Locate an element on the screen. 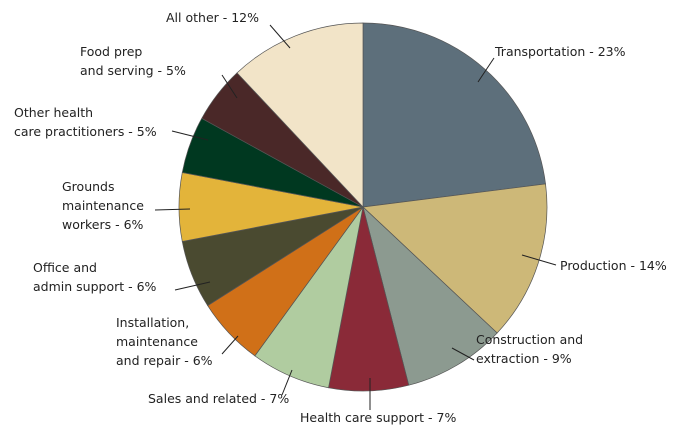 Image resolution: width=689 pixels, height=427 pixels. label-line: Production - 14% is located at coordinates (613, 265).